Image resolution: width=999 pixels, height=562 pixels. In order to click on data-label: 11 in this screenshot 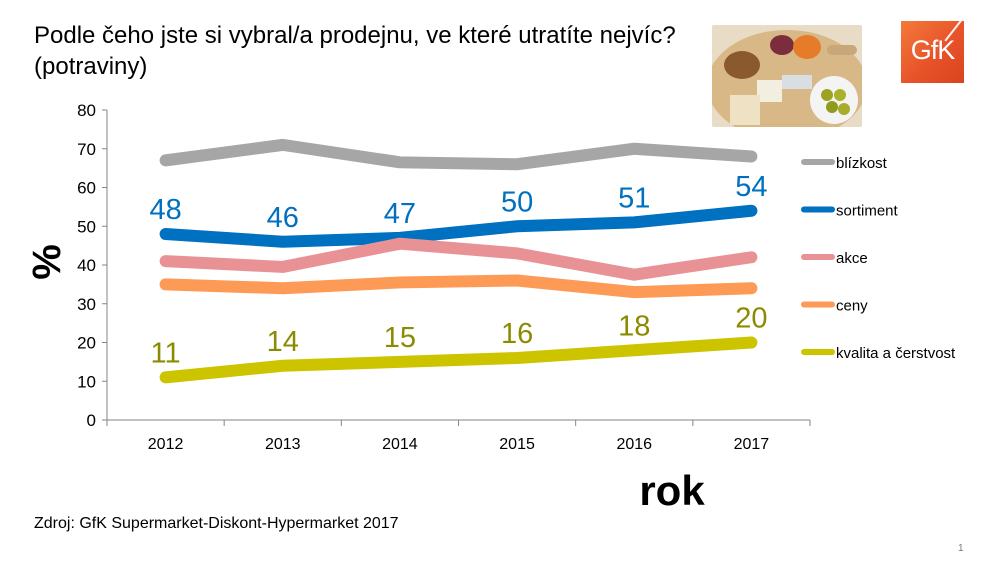, I will do `click(166, 353)`.